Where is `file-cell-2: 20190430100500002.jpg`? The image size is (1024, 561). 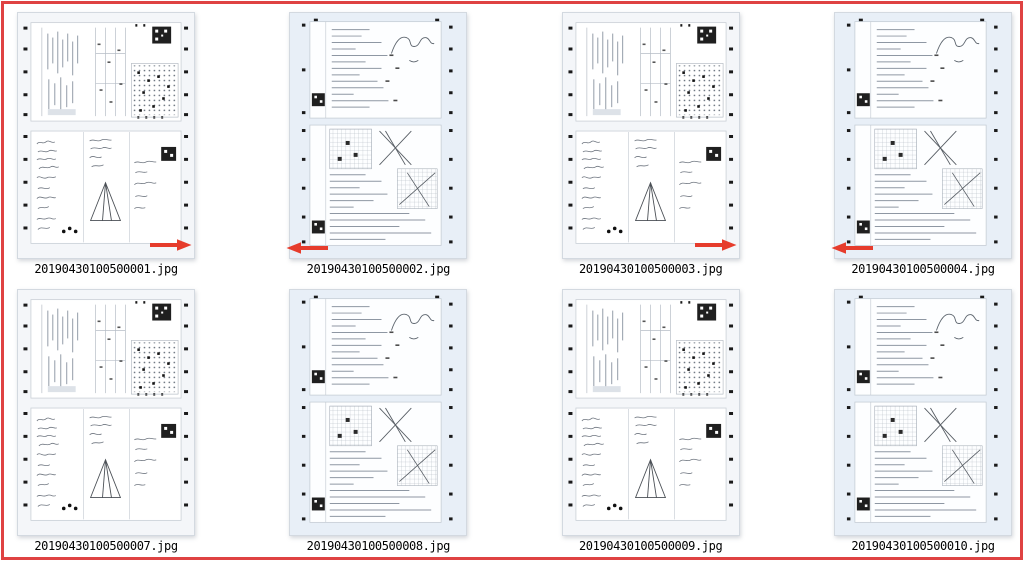 file-cell-2: 20190430100500002.jpg is located at coordinates (377, 145).